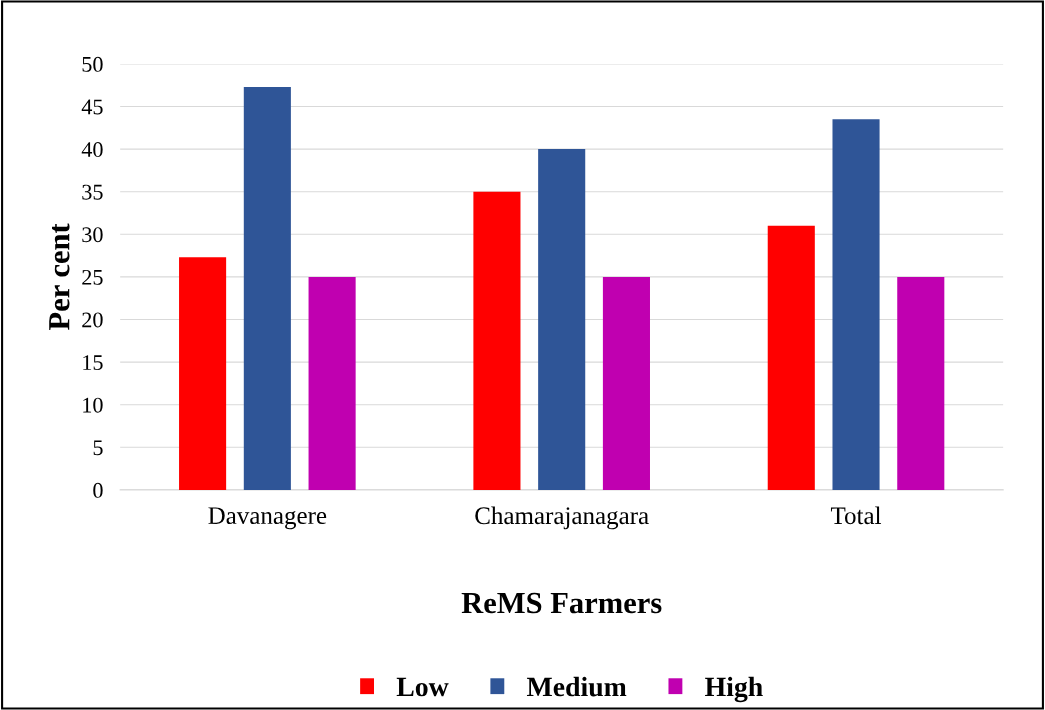 This screenshot has height=710, width=1045. What do you see at coordinates (856, 515) in the screenshot?
I see `x-tick-label: Total` at bounding box center [856, 515].